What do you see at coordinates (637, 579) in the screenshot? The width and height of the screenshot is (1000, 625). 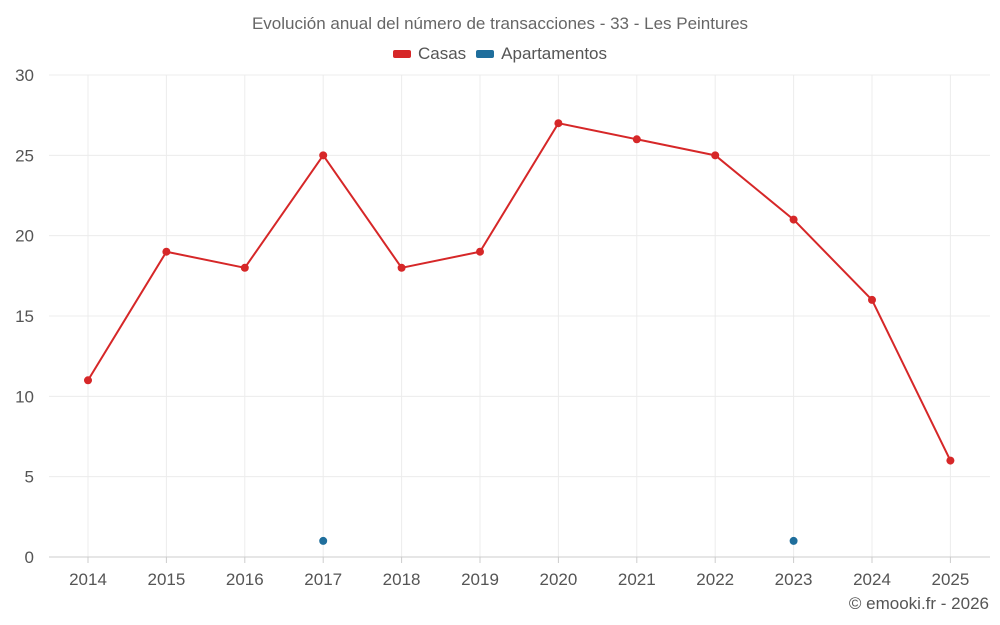 I see `x-tick-label: 2021` at bounding box center [637, 579].